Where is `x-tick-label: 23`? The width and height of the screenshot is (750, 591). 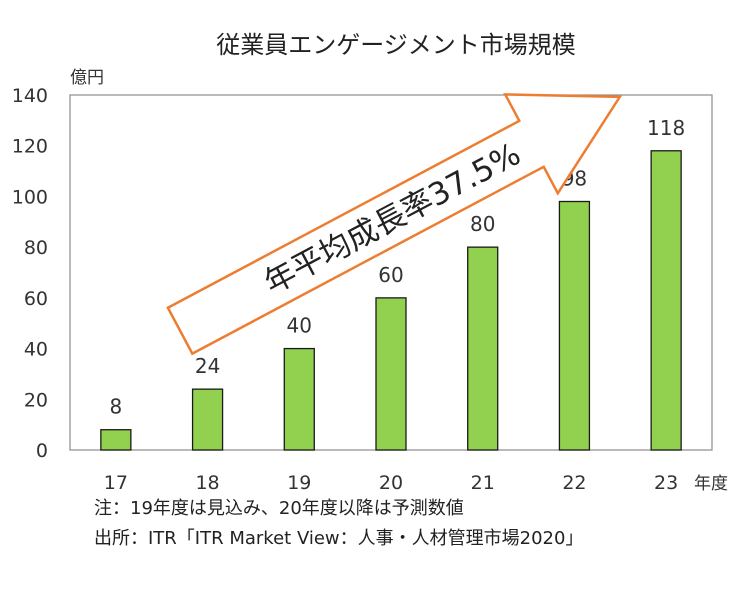
x-tick-label: 23 is located at coordinates (666, 483).